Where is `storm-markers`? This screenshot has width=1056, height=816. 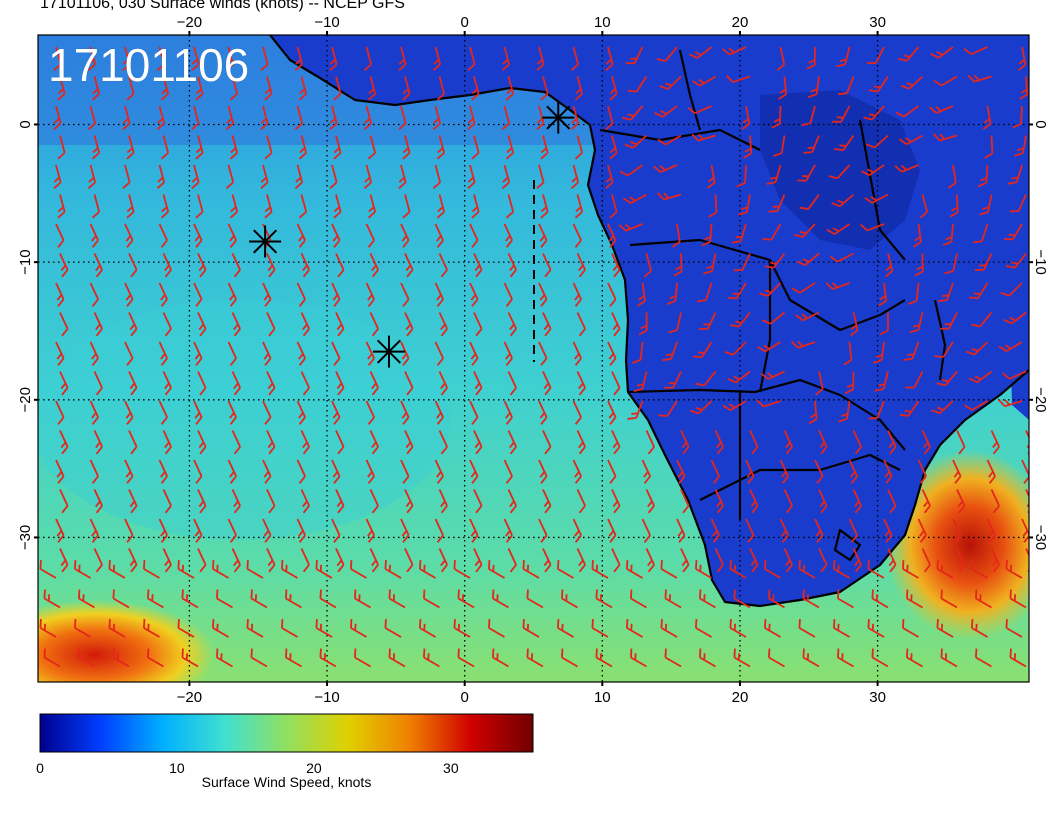 storm-markers is located at coordinates (412, 234).